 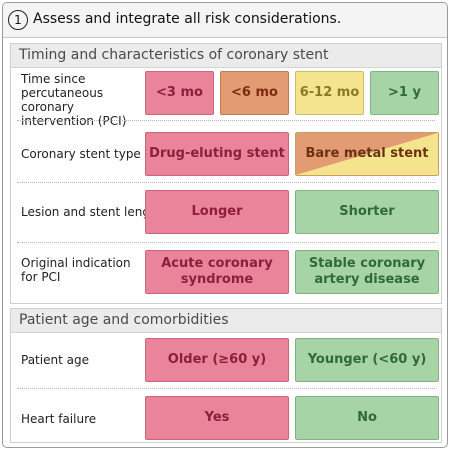 I want to click on row-label-lesion-stent-length: Lesion and stent length, so click(x=92, y=212).